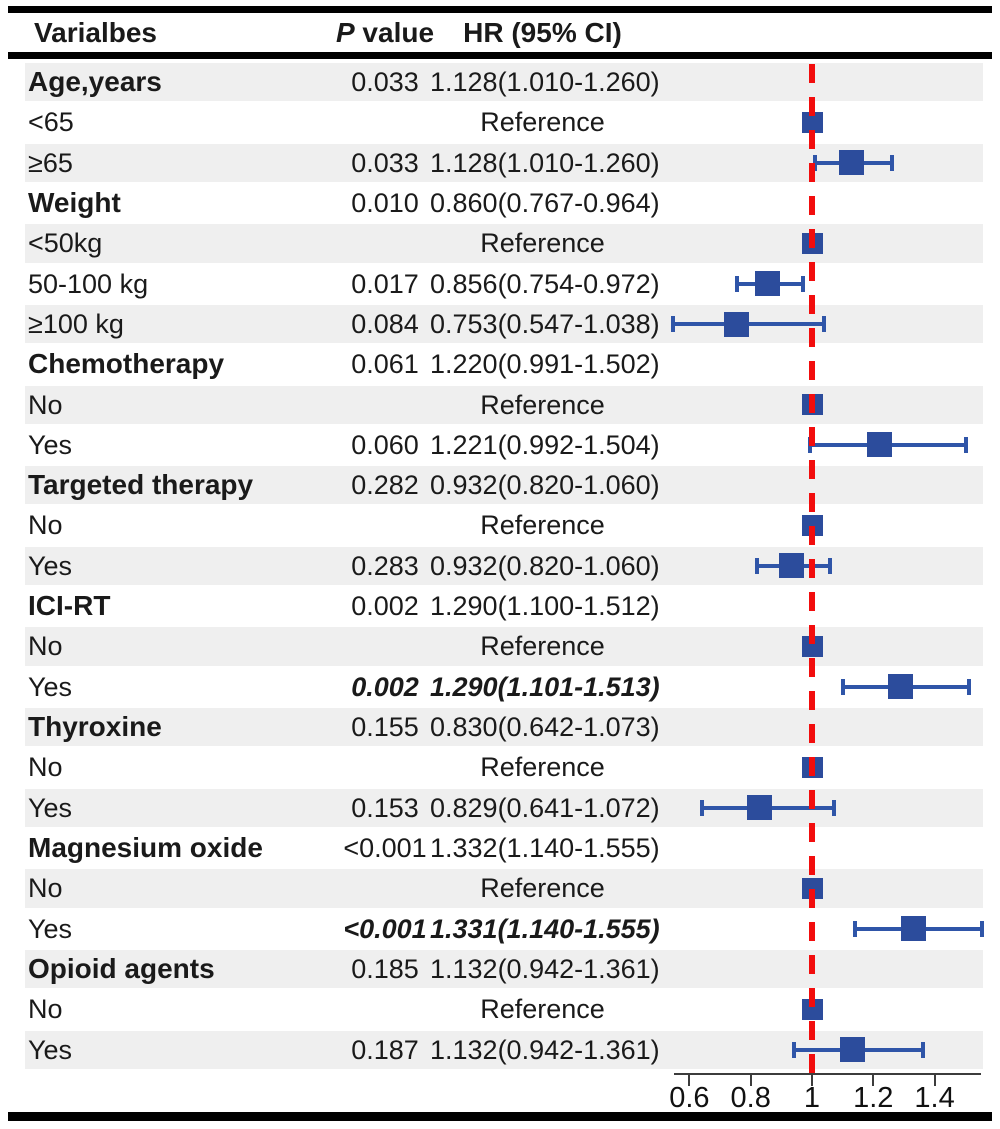 The image size is (1000, 1129). Describe the element at coordinates (385, 364) in the screenshot. I see `p-value: 0.061` at that location.